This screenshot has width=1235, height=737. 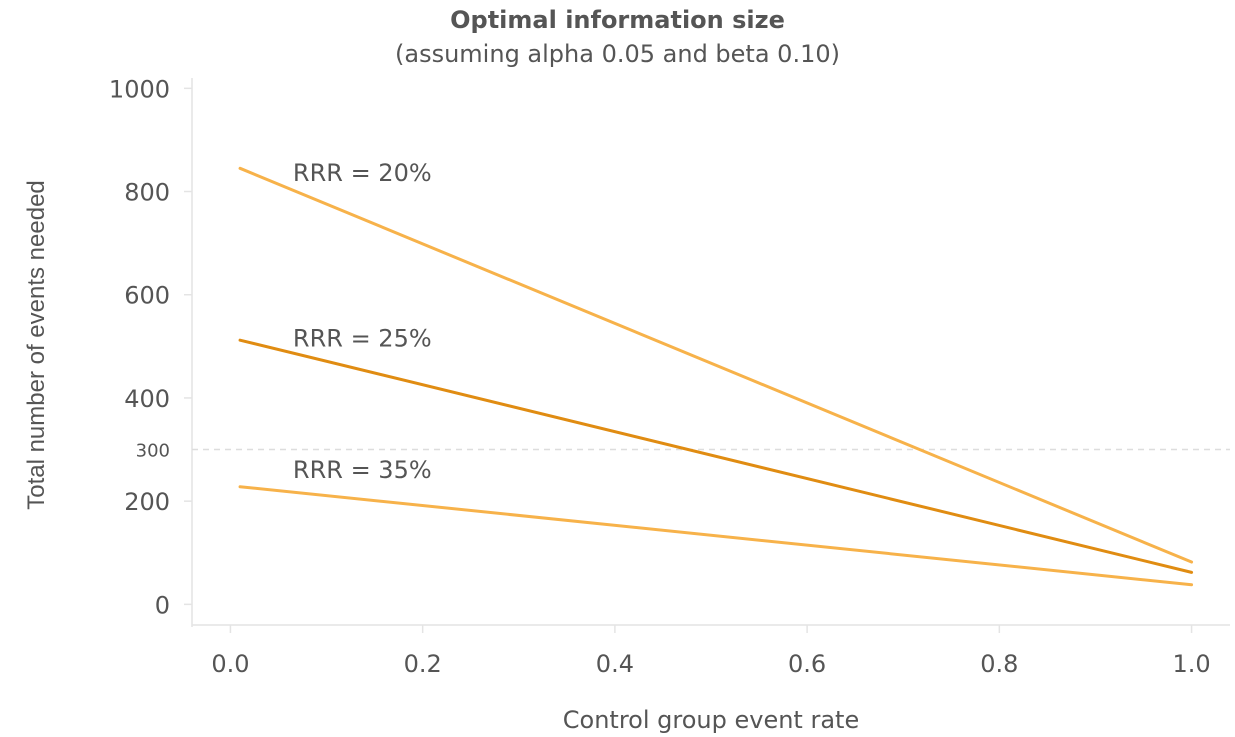 I want to click on y-tick-label: 0, so click(x=162, y=605).